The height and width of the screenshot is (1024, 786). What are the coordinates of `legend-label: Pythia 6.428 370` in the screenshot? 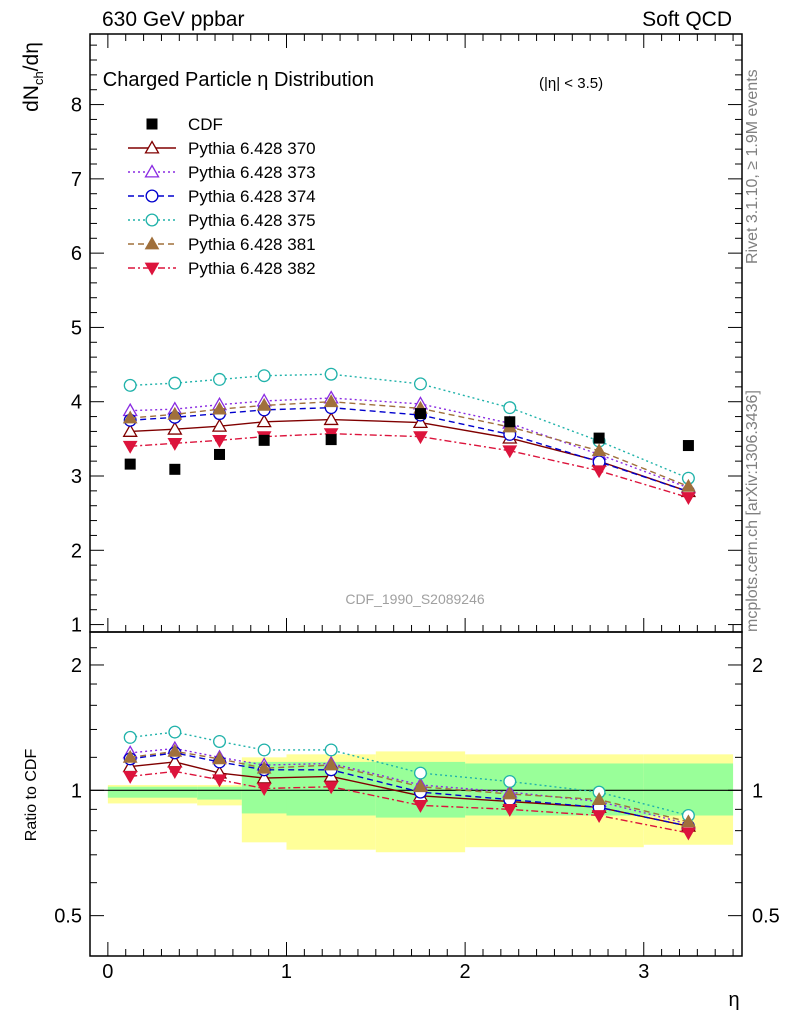 It's located at (252, 148).